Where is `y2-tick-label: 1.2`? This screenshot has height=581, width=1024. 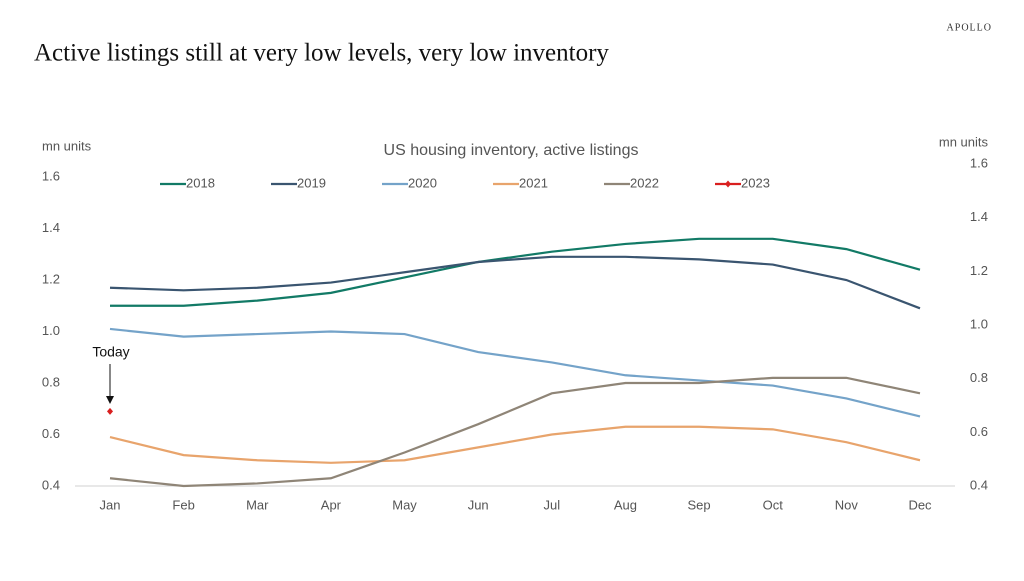
y2-tick-label: 1.2 is located at coordinates (979, 270).